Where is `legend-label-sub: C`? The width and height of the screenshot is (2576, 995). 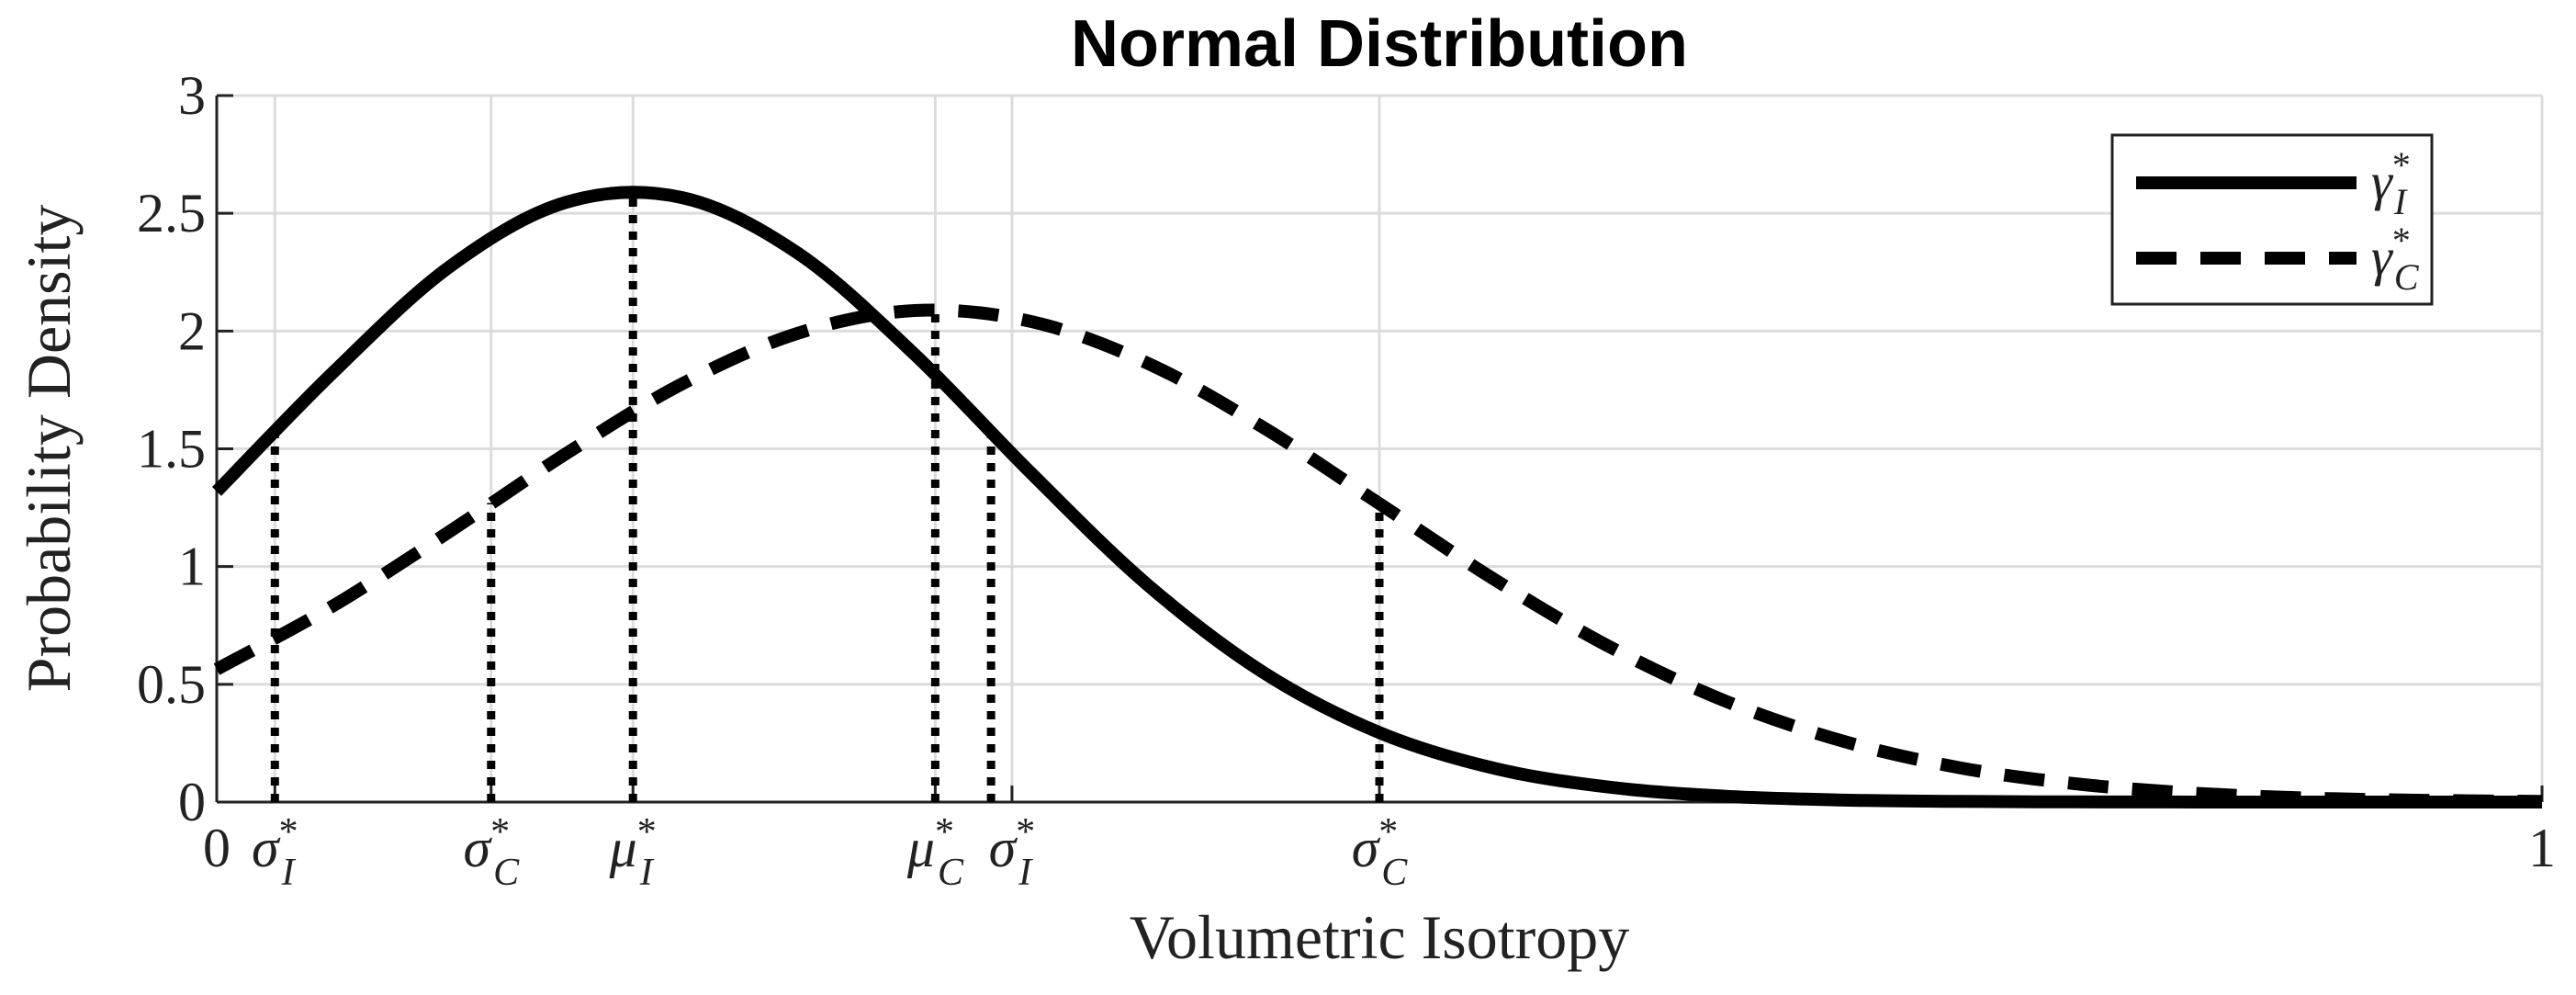
legend-label-sub: C is located at coordinates (2407, 277).